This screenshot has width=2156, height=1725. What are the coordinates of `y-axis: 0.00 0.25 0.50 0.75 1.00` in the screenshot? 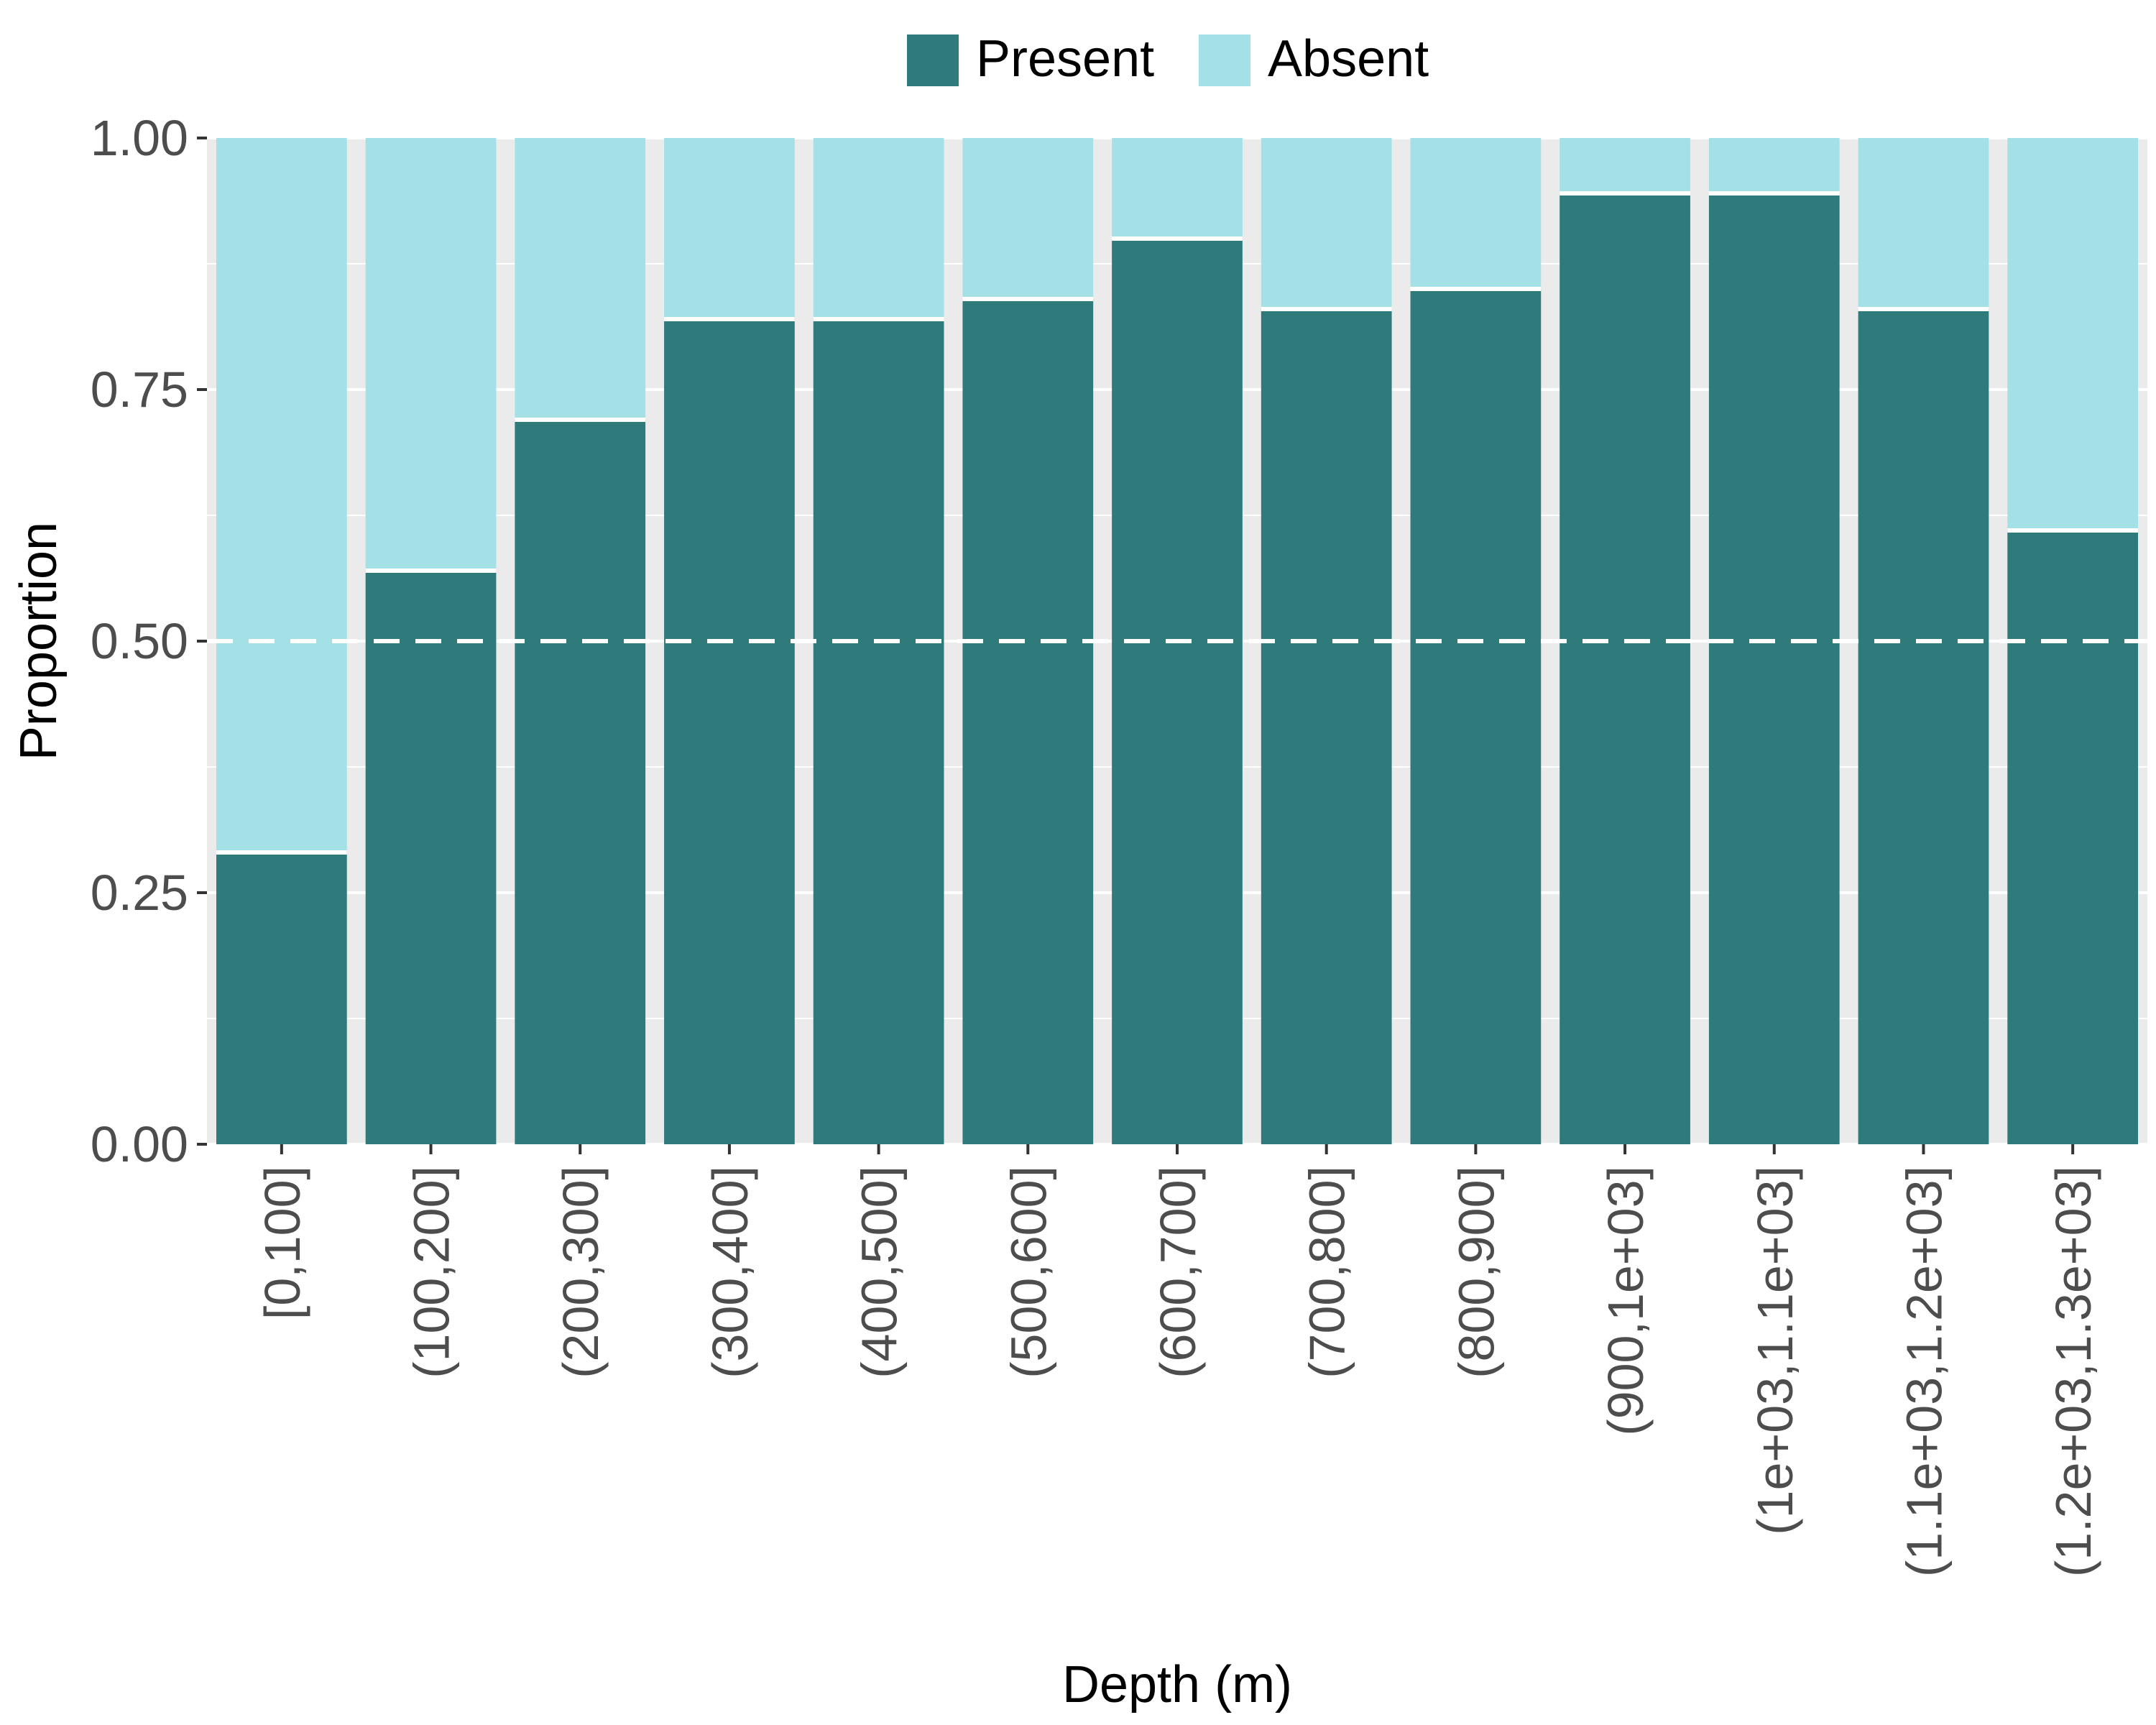 It's located at (149, 641).